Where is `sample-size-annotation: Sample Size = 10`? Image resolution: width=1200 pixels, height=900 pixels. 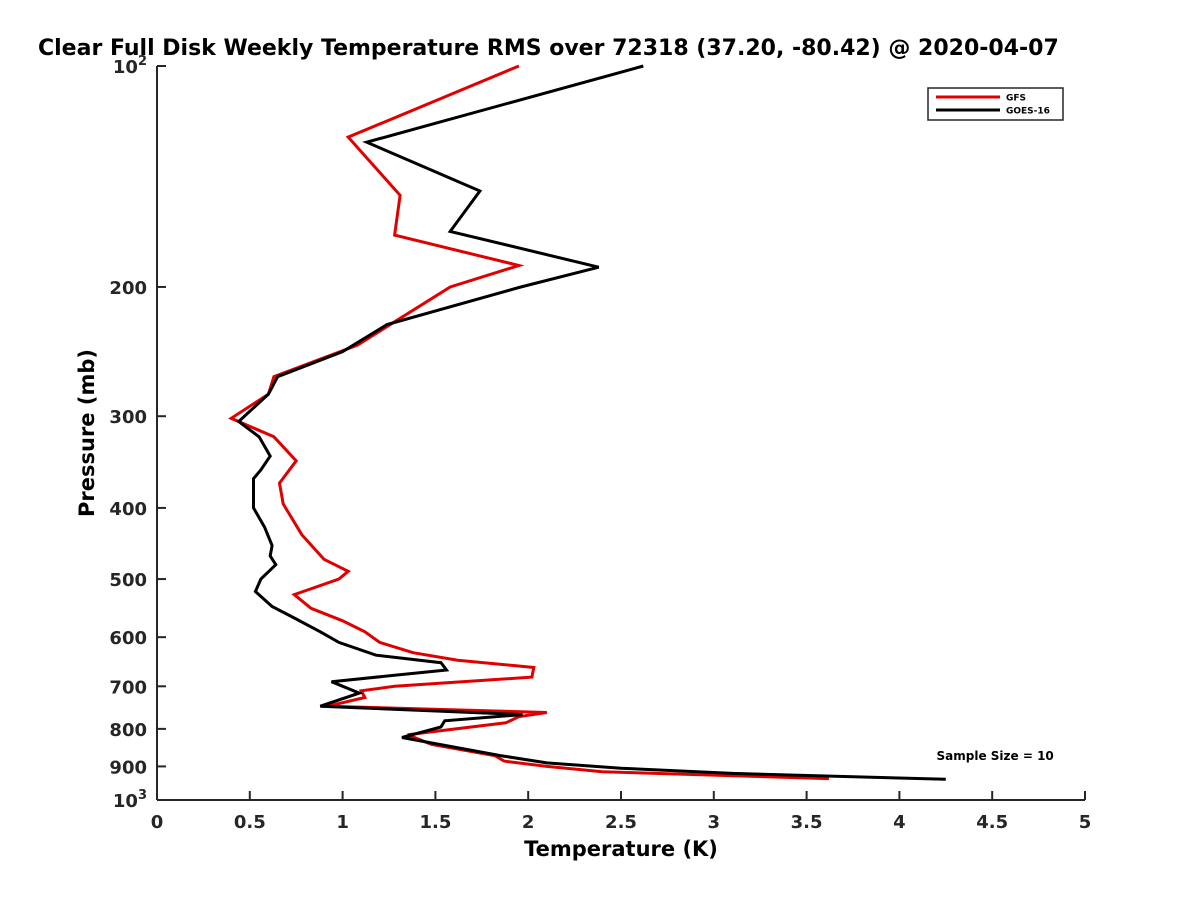 sample-size-annotation: Sample Size = 10 is located at coordinates (995, 756).